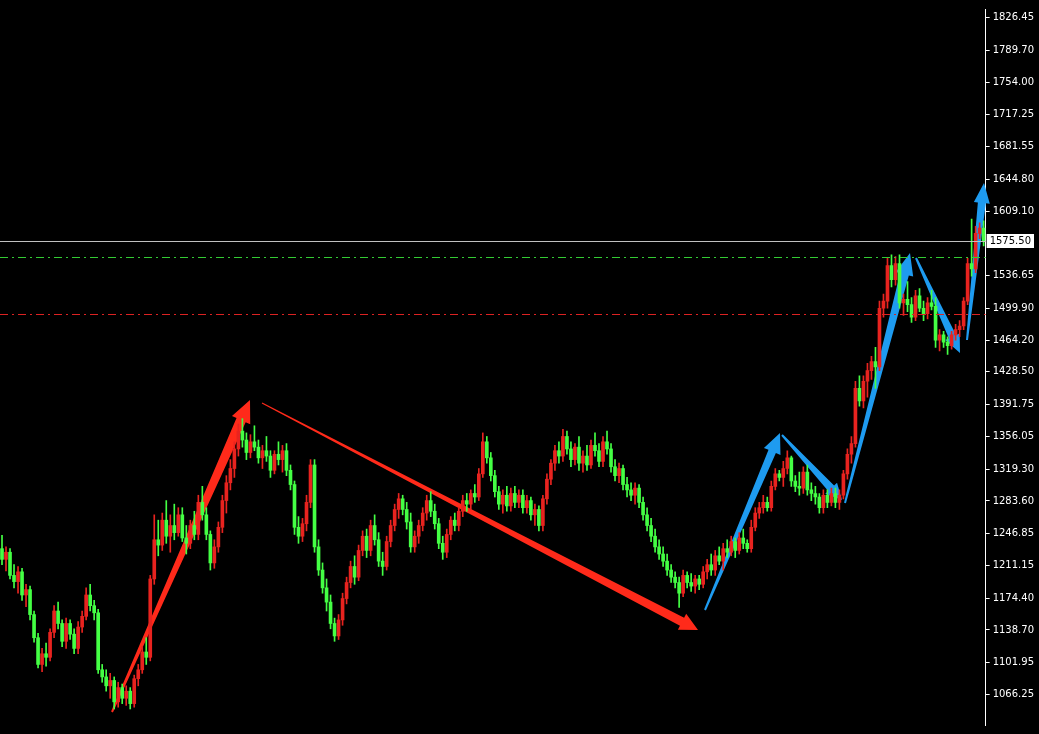 This screenshot has height=734, width=1039. What do you see at coordinates (1013, 275) in the screenshot?
I see `y-tick-label: 1536.65` at bounding box center [1013, 275].